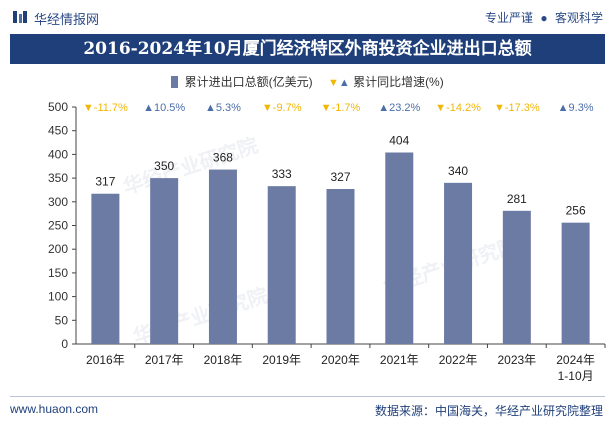 The height and width of the screenshot is (427, 615). I want to click on bar-value-label: 404, so click(399, 141).